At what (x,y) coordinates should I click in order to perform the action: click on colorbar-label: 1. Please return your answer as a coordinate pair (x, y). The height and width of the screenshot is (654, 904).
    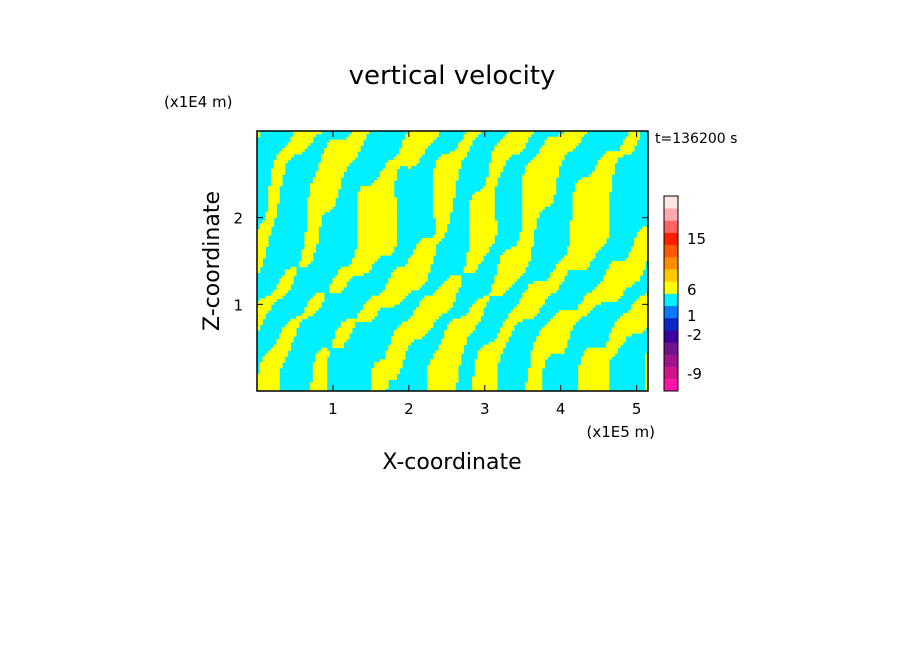
    Looking at the image, I should click on (692, 316).